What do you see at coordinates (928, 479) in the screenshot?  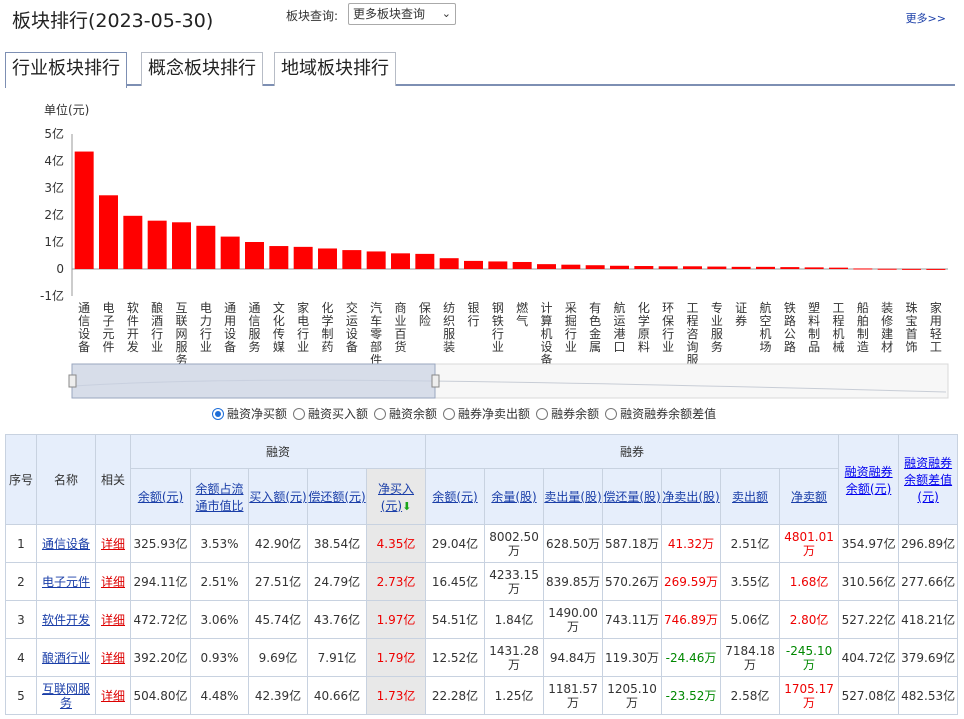 I see `col-balance-diff: 融资融券余额差值(元)` at bounding box center [928, 479].